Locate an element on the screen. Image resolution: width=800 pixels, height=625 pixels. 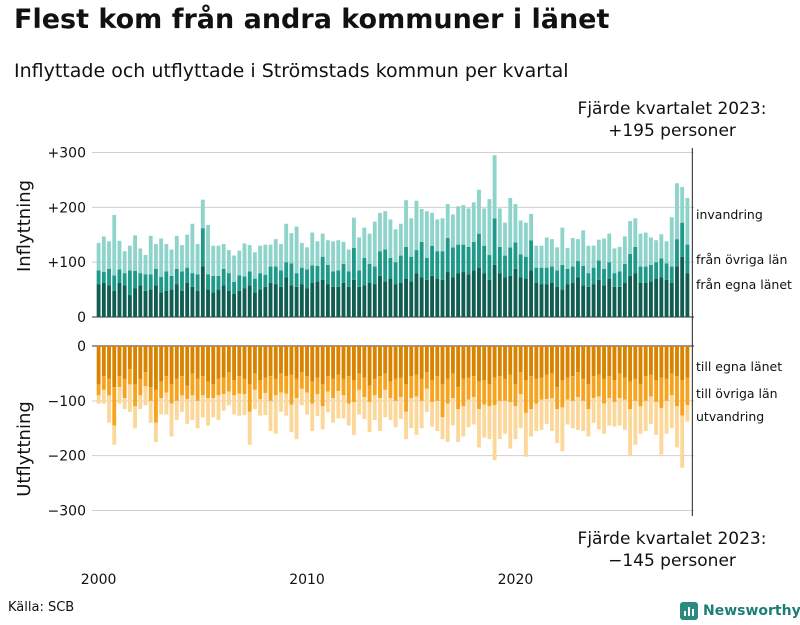
y-tick-label: 0 is located at coordinates (81, 318).